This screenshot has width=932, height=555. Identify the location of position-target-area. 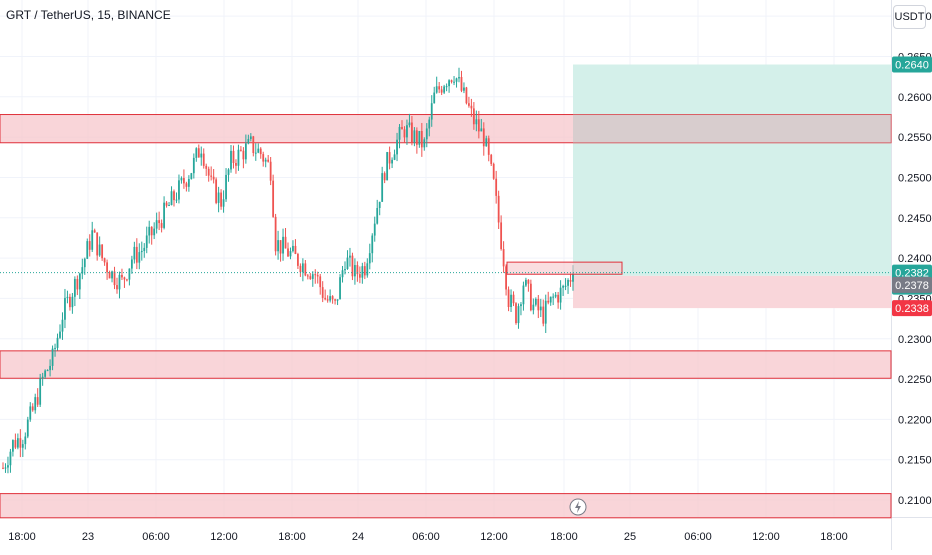
(732, 170).